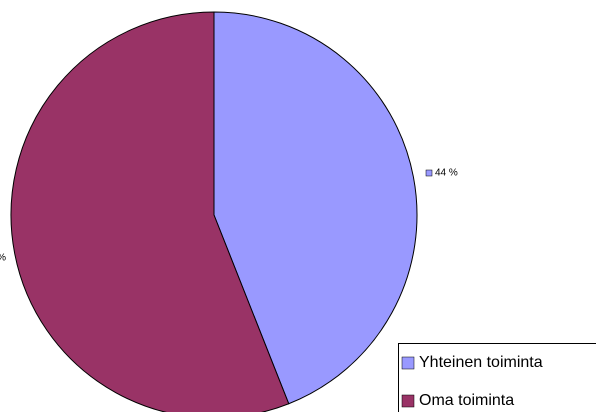 This screenshot has height=412, width=596. What do you see at coordinates (466, 400) in the screenshot?
I see `legend-label: Oma toiminta` at bounding box center [466, 400].